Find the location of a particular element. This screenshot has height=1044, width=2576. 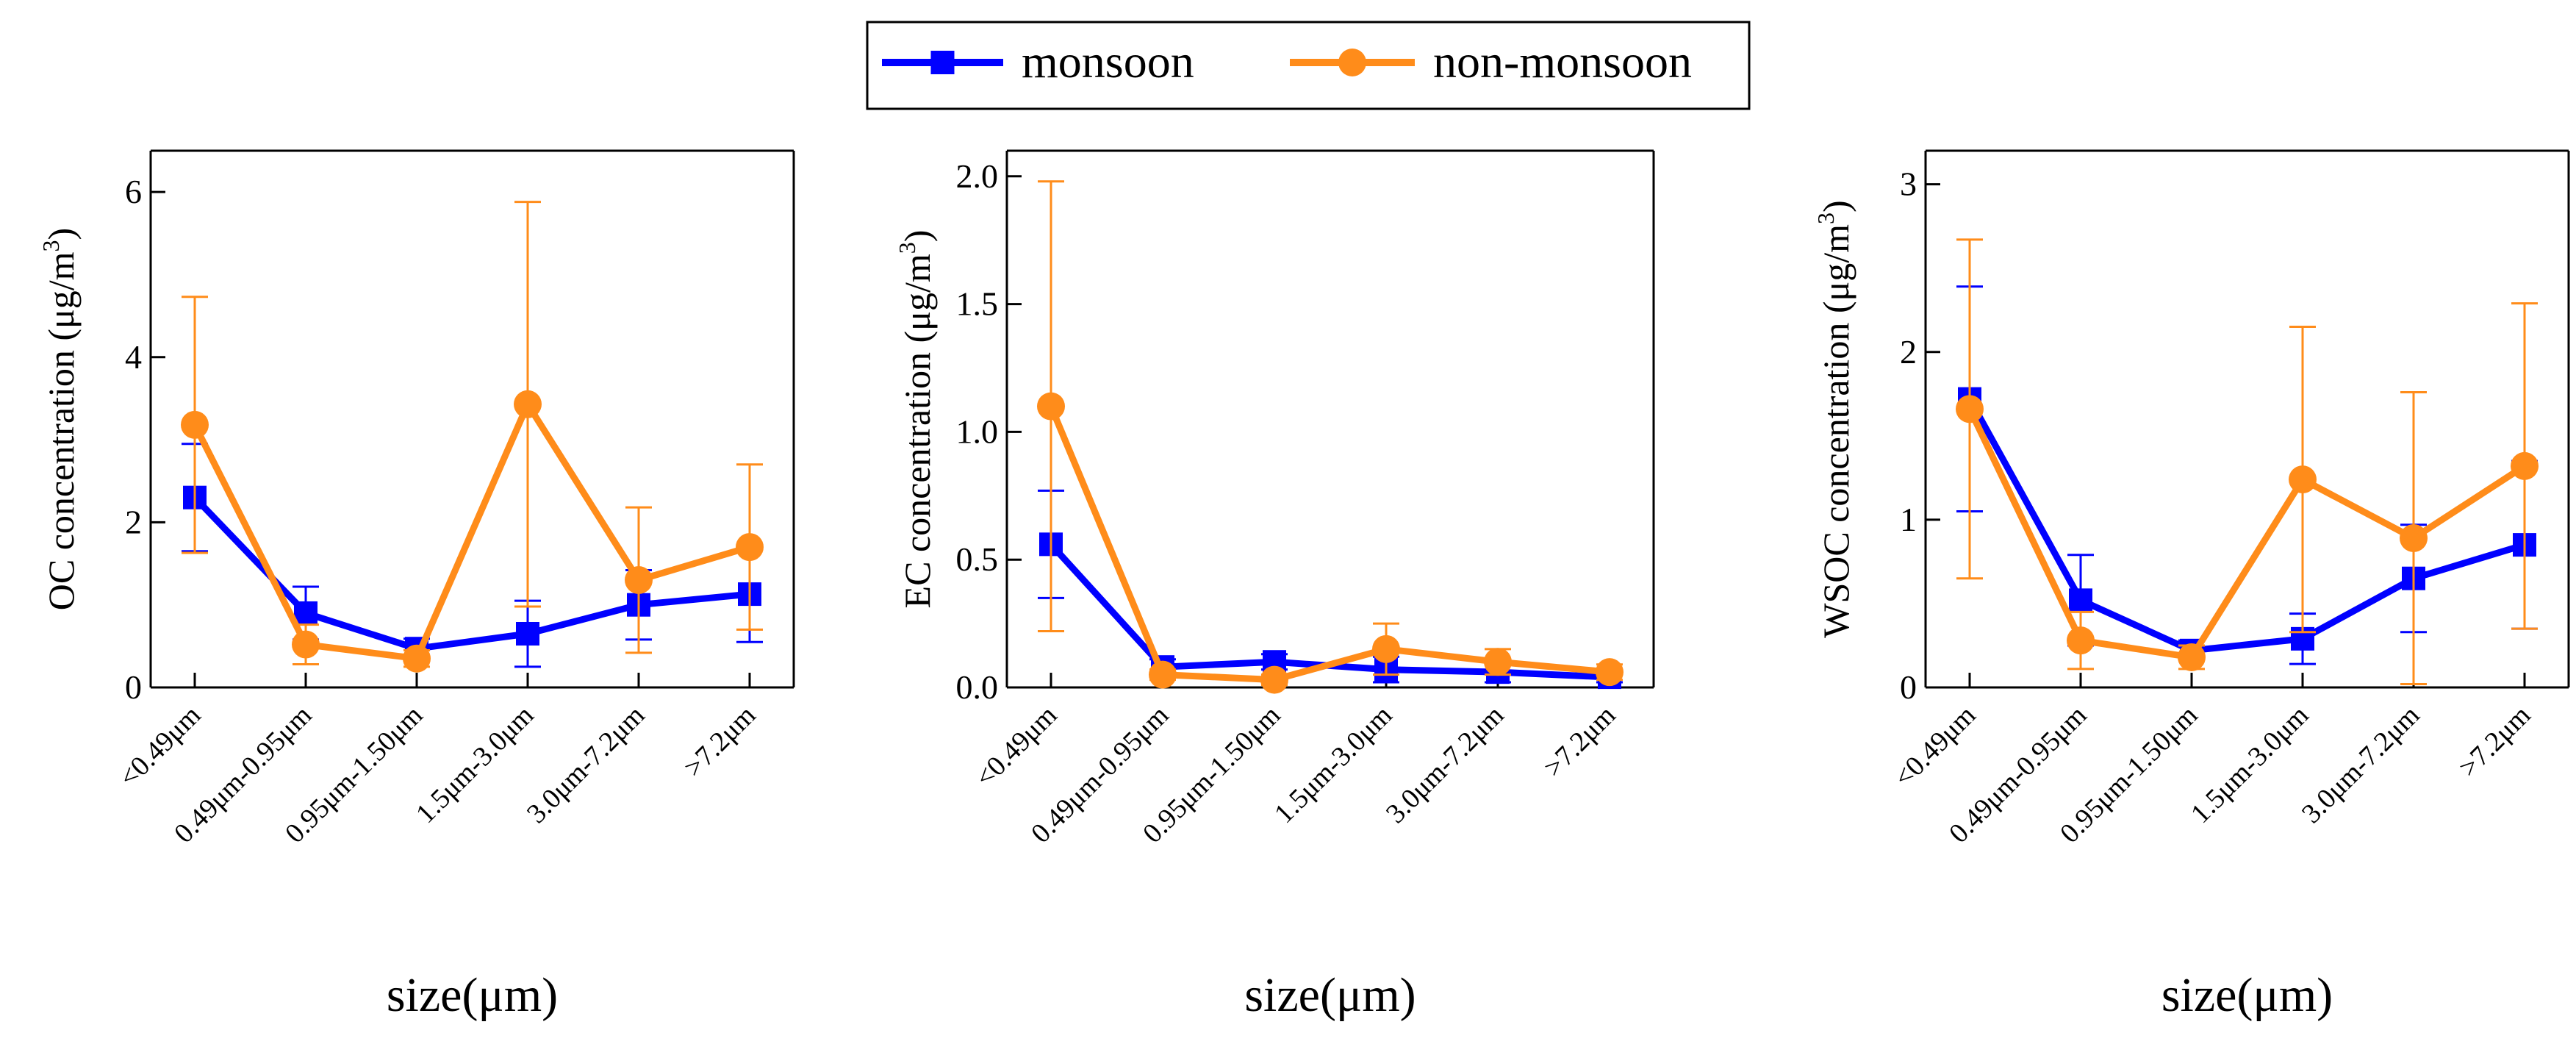

legend: monsoon non-monsoon is located at coordinates (1308, 65).